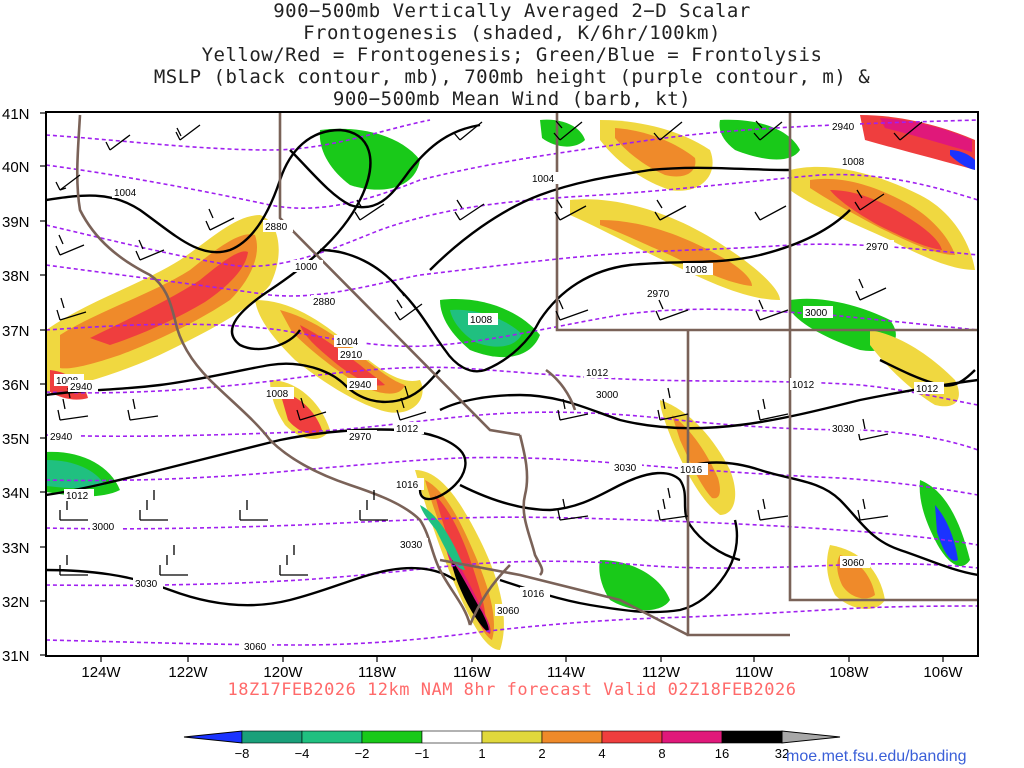  What do you see at coordinates (43, 384) in the screenshot?
I see `latitude-axis` at bounding box center [43, 384].